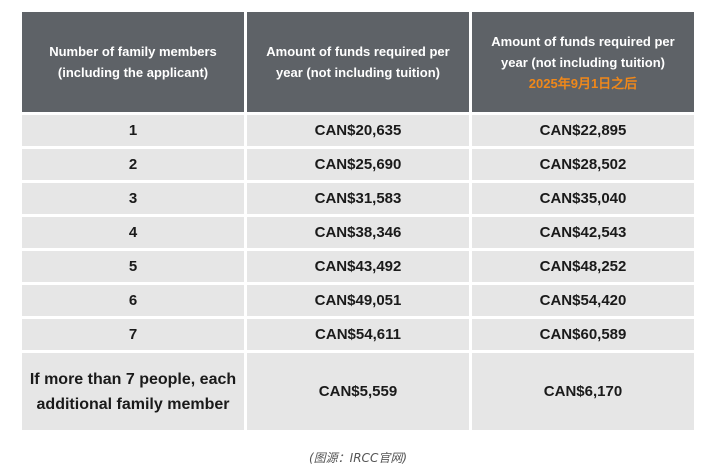 This screenshot has width=716, height=476. I want to click on table-row: 7 CAN$54,611 CAN$60,589, so click(358, 334).